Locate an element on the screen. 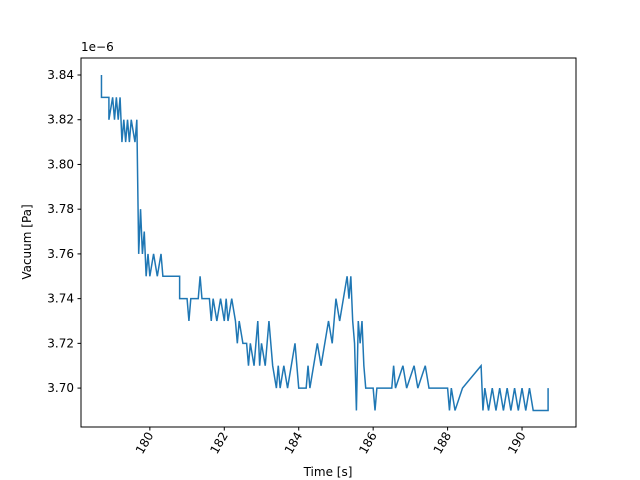 Image resolution: width=640 pixels, height=480 pixels. x-tick-label: 182 is located at coordinates (219, 443).